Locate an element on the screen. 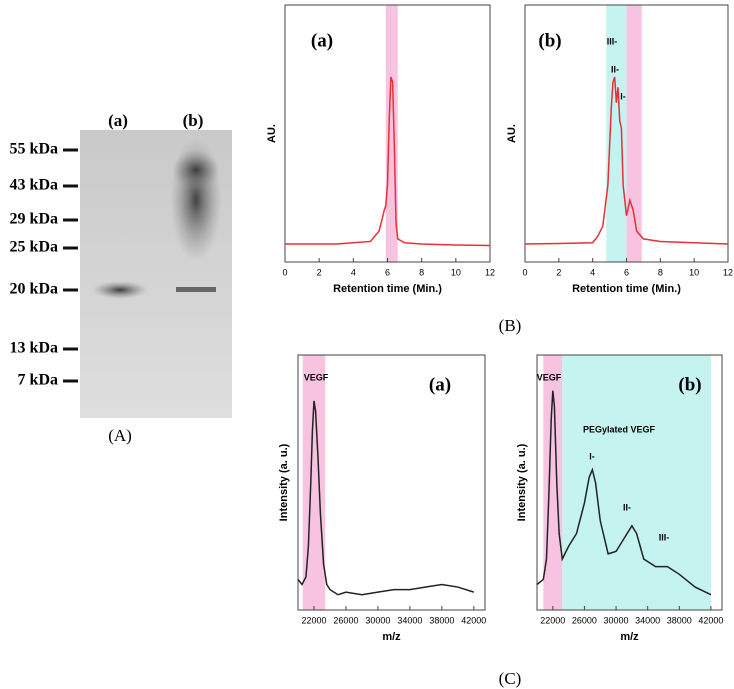  caption: (A) is located at coordinates (120, 435).